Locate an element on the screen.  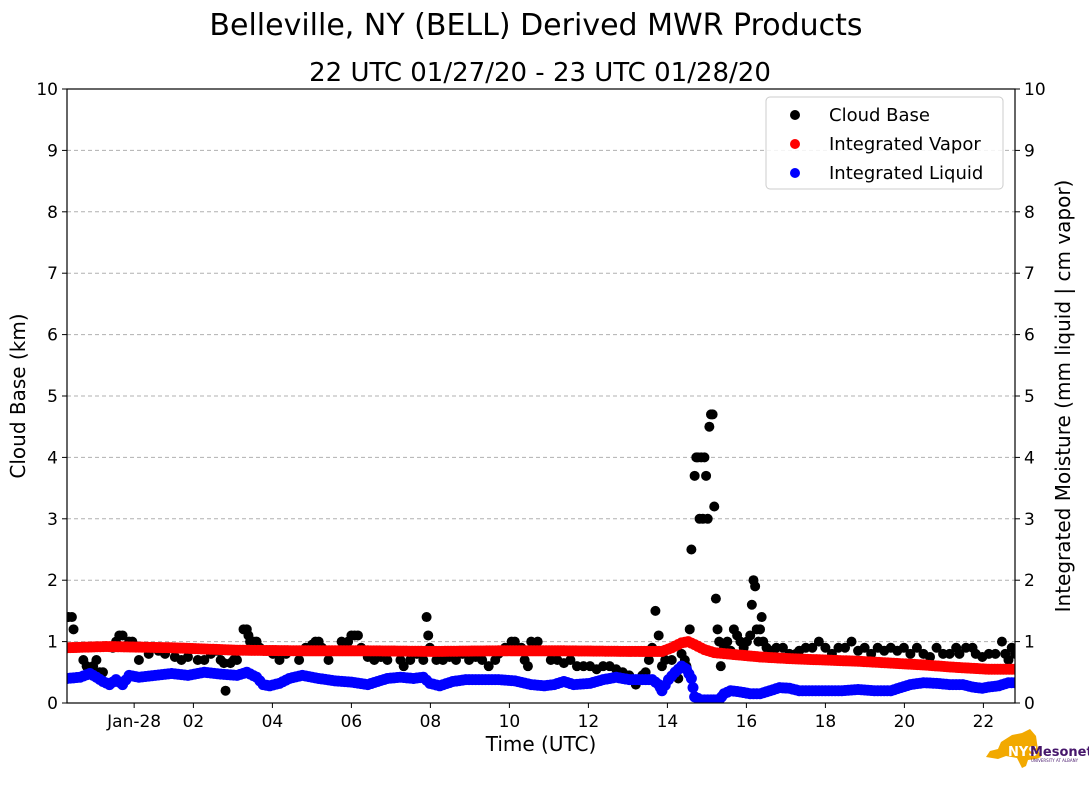
y-tick-label-right: 5 is located at coordinates (1029, 397).